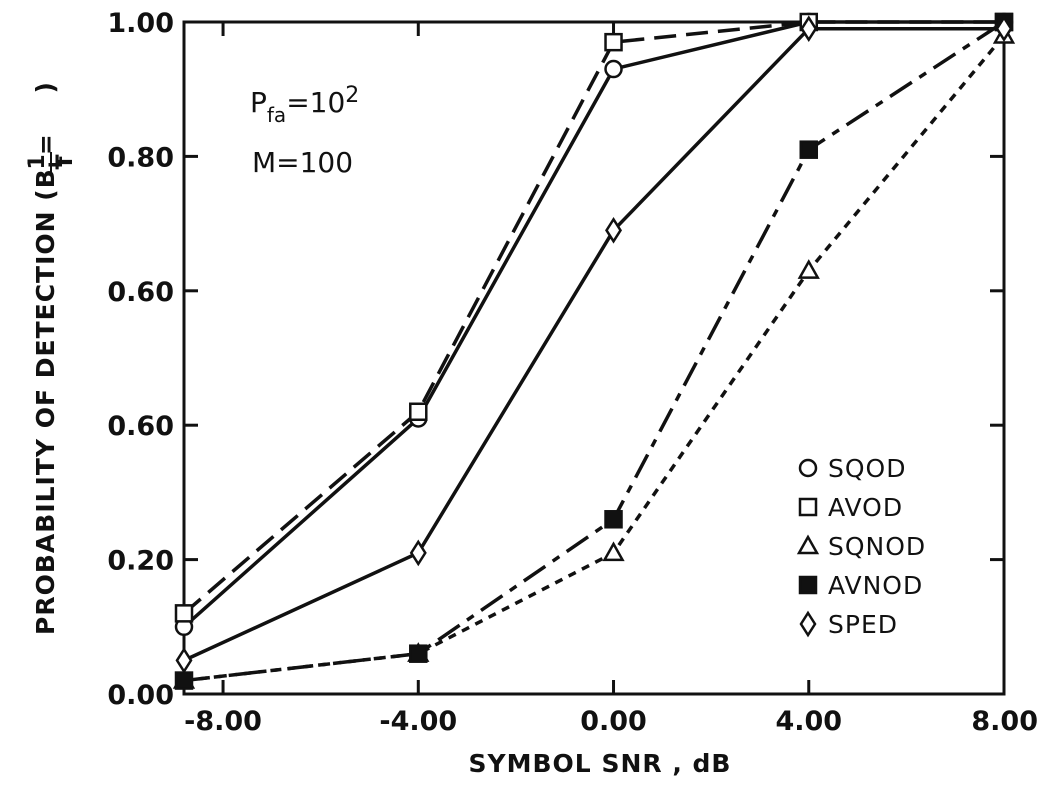 Image resolution: width=1043 pixels, height=785 pixels. I want to click on pfa-exp: 2, so click(352, 95).